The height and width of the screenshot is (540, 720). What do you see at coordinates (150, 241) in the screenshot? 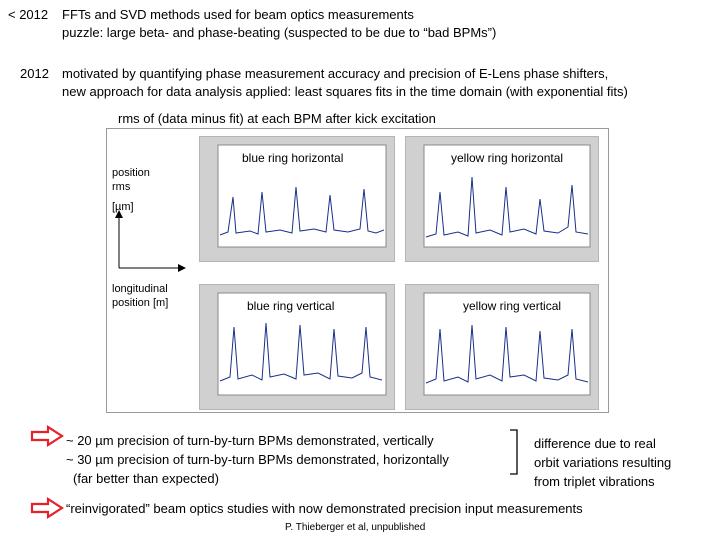
I see `axis-arrows` at bounding box center [150, 241].